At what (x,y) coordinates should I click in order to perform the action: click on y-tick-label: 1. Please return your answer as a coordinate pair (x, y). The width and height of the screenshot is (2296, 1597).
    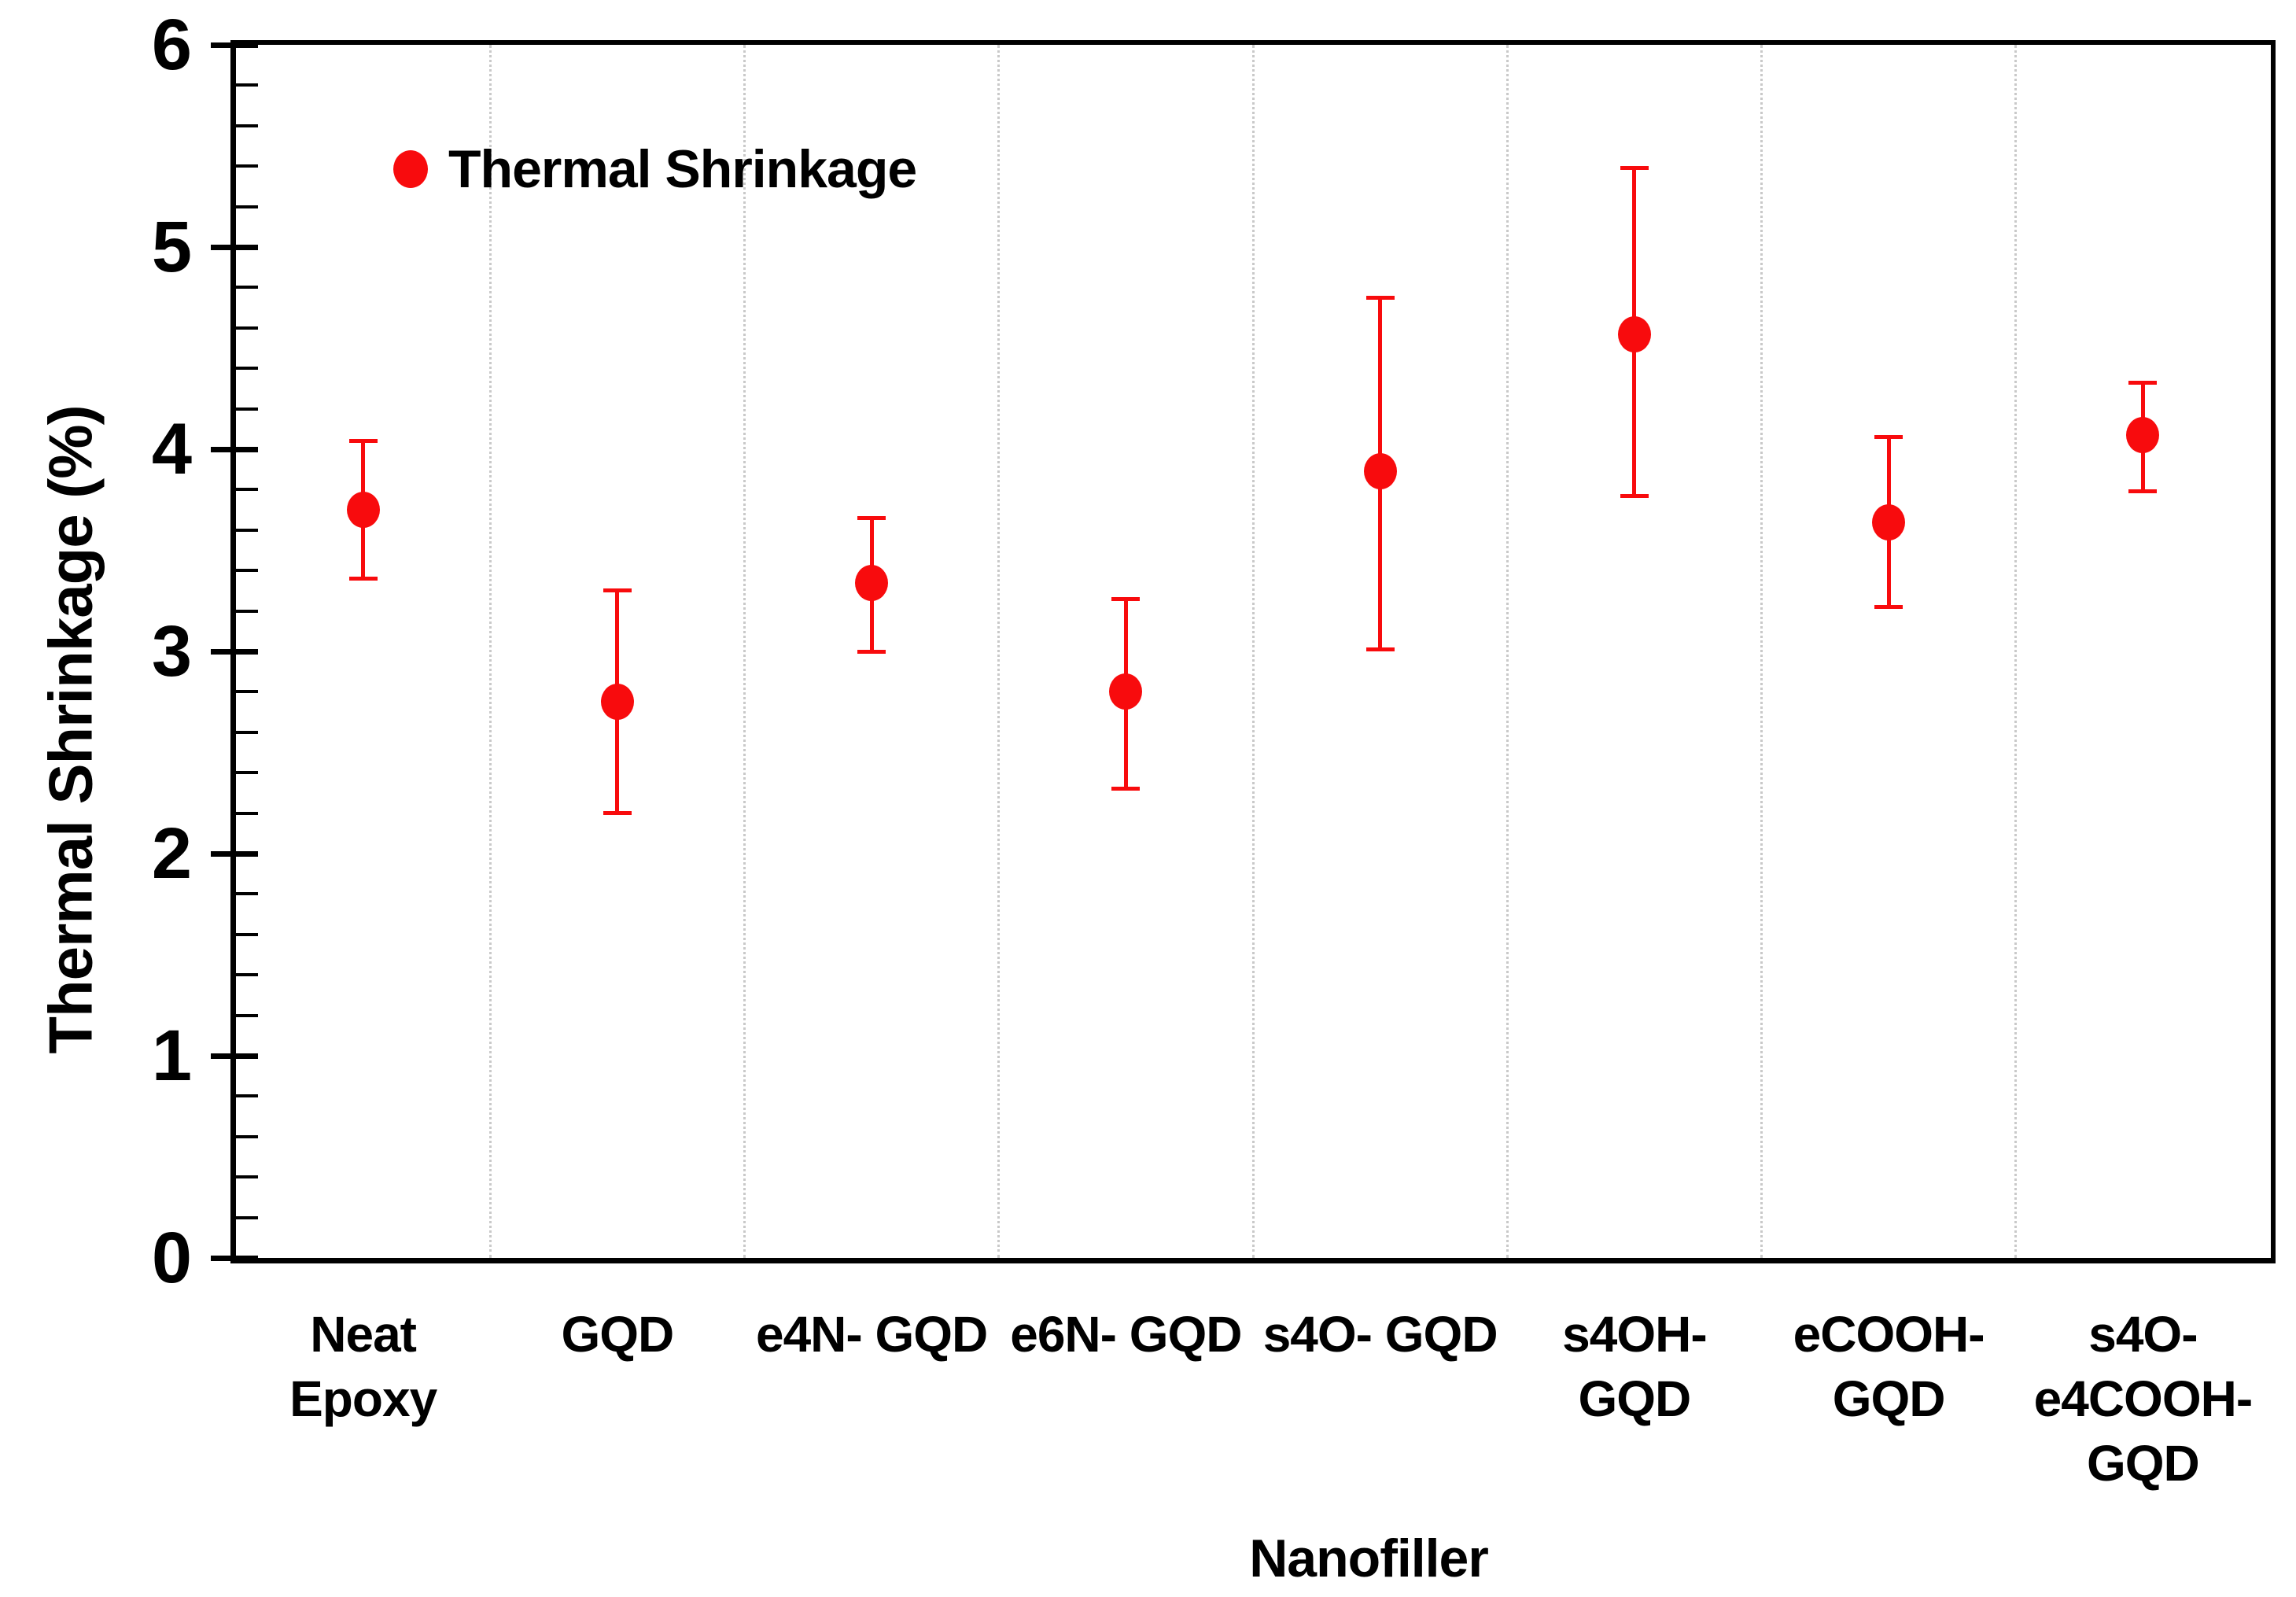
    Looking at the image, I should click on (171, 1056).